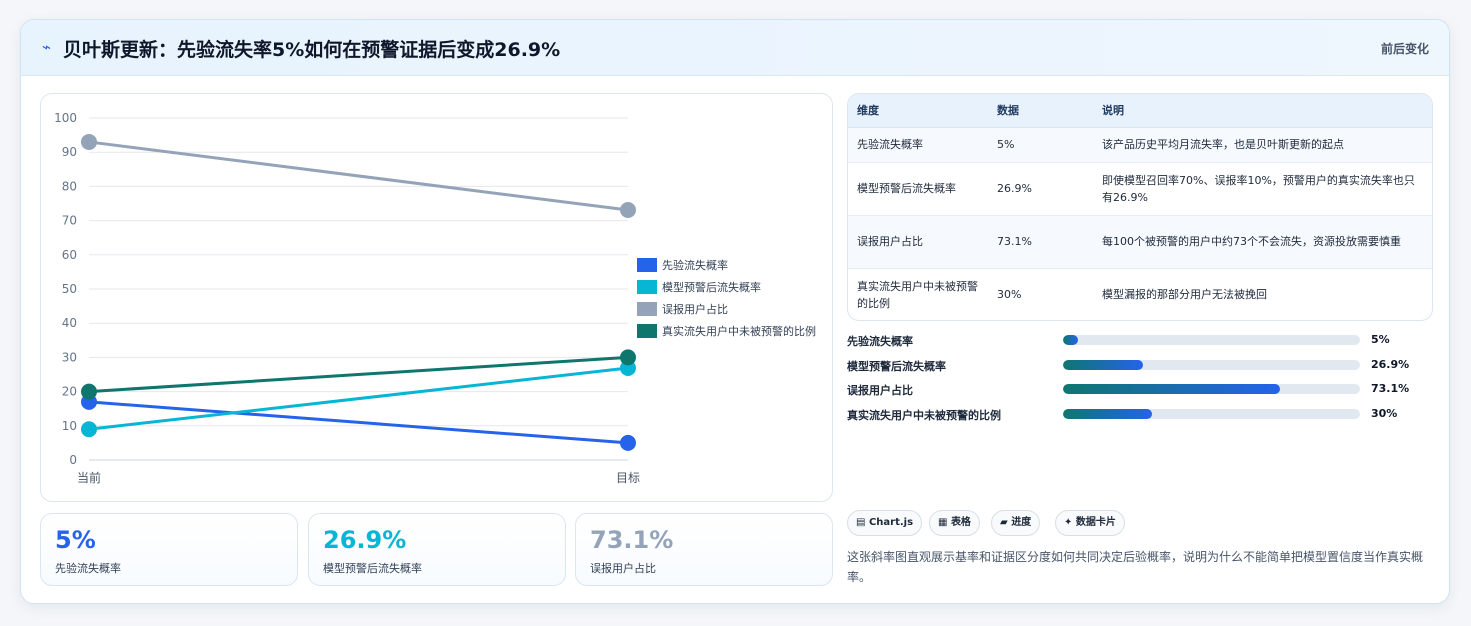  What do you see at coordinates (1040, 111) in the screenshot?
I see `table-header: 数据` at bounding box center [1040, 111].